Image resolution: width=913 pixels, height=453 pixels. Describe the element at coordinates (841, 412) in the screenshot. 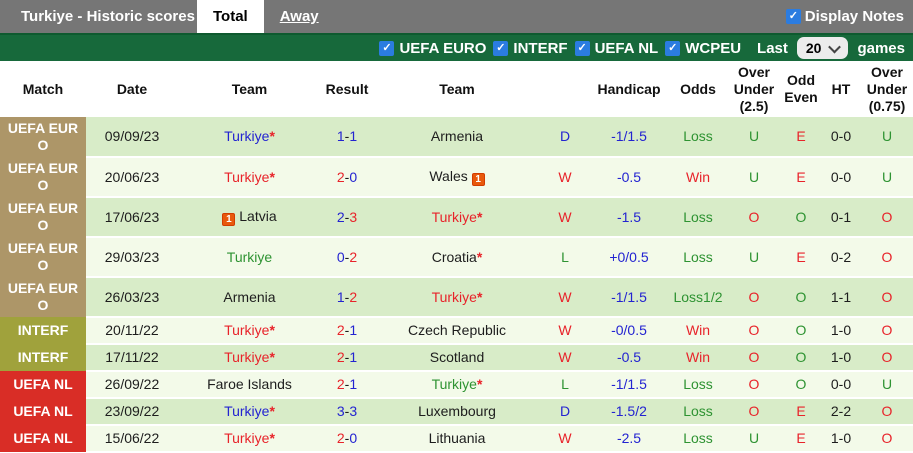

I see `ht-cell: 2-2` at that location.